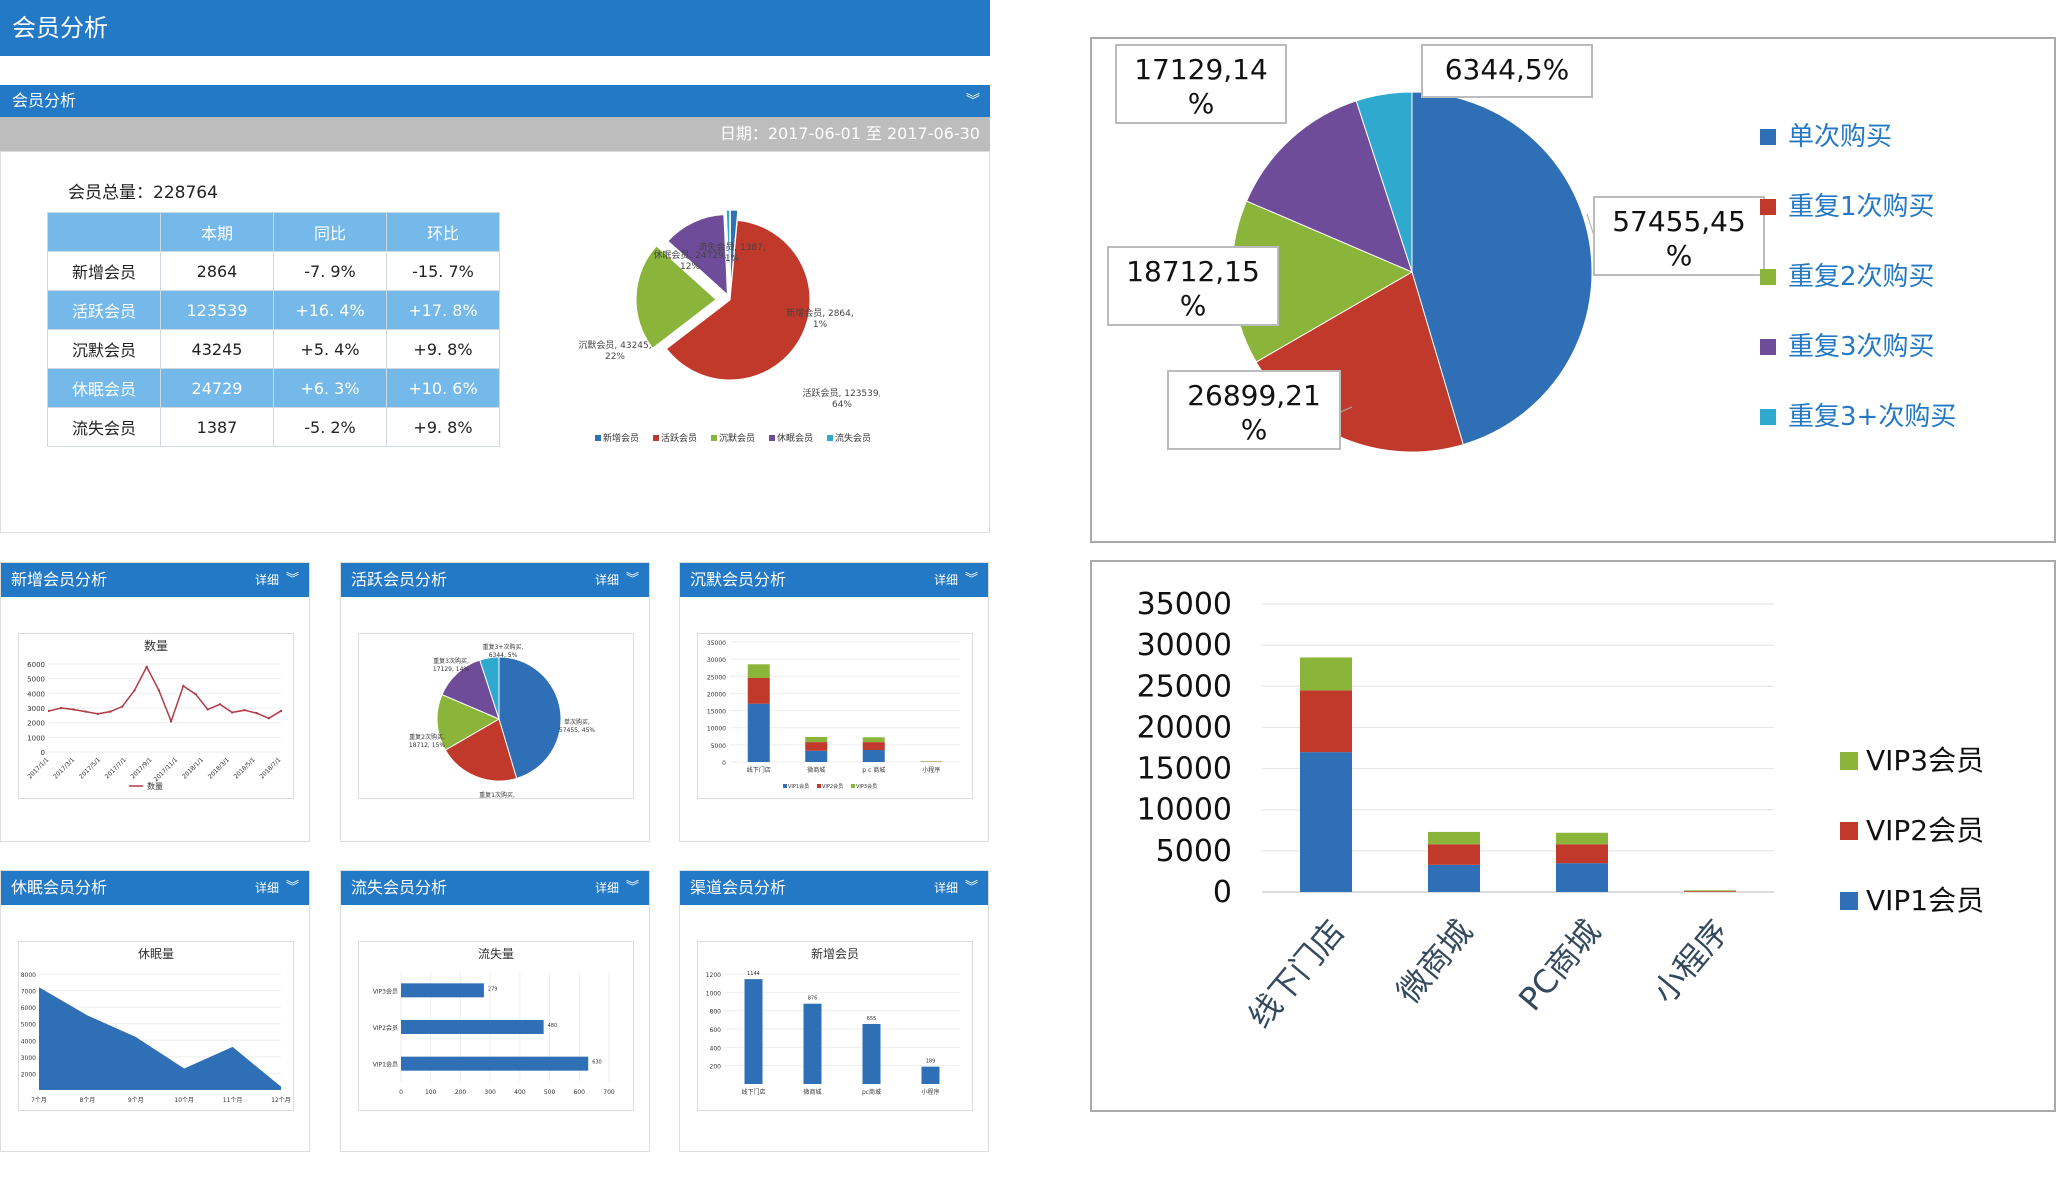  I want to click on y-tick: 7000, so click(28, 992).